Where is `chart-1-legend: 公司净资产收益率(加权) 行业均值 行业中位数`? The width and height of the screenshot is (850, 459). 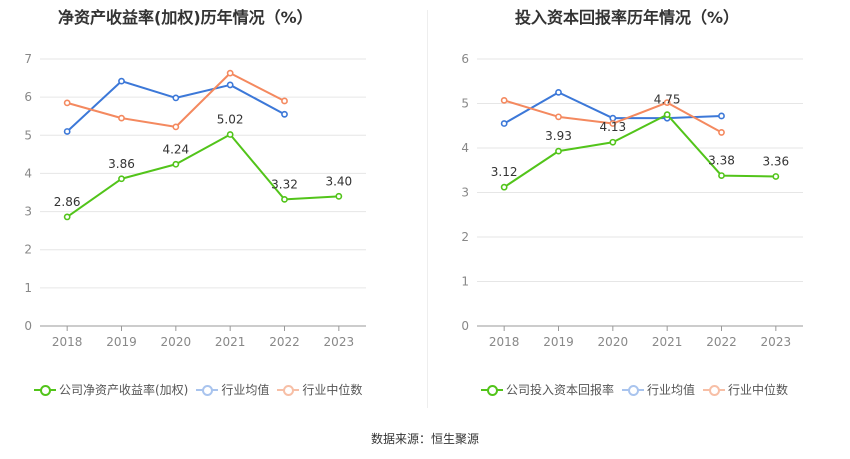
chart-1-legend: 公司净资产收益率(加权) 行业均值 行业中位数 is located at coordinates (202, 389).